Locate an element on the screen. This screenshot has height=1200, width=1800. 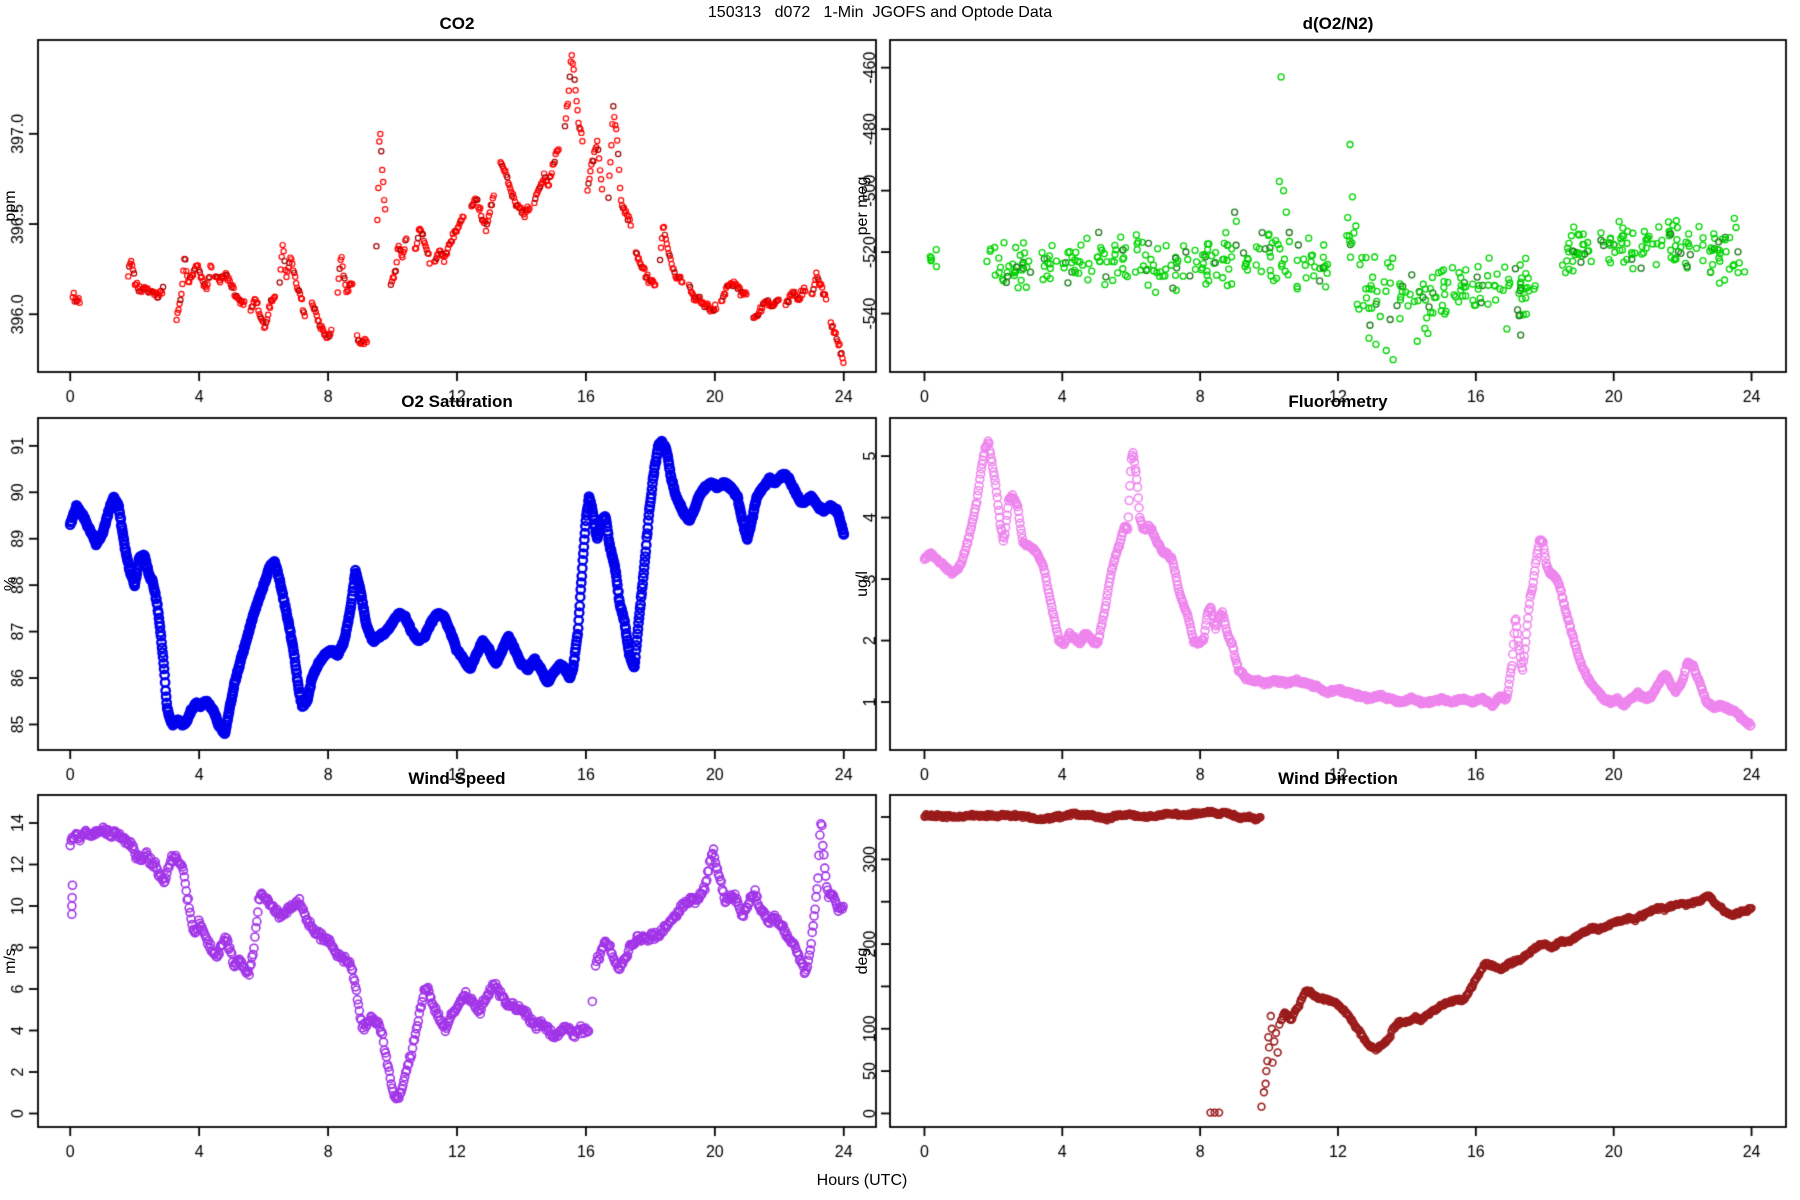
panel-title-wind-direction: Wind Direction is located at coordinates (1338, 778).